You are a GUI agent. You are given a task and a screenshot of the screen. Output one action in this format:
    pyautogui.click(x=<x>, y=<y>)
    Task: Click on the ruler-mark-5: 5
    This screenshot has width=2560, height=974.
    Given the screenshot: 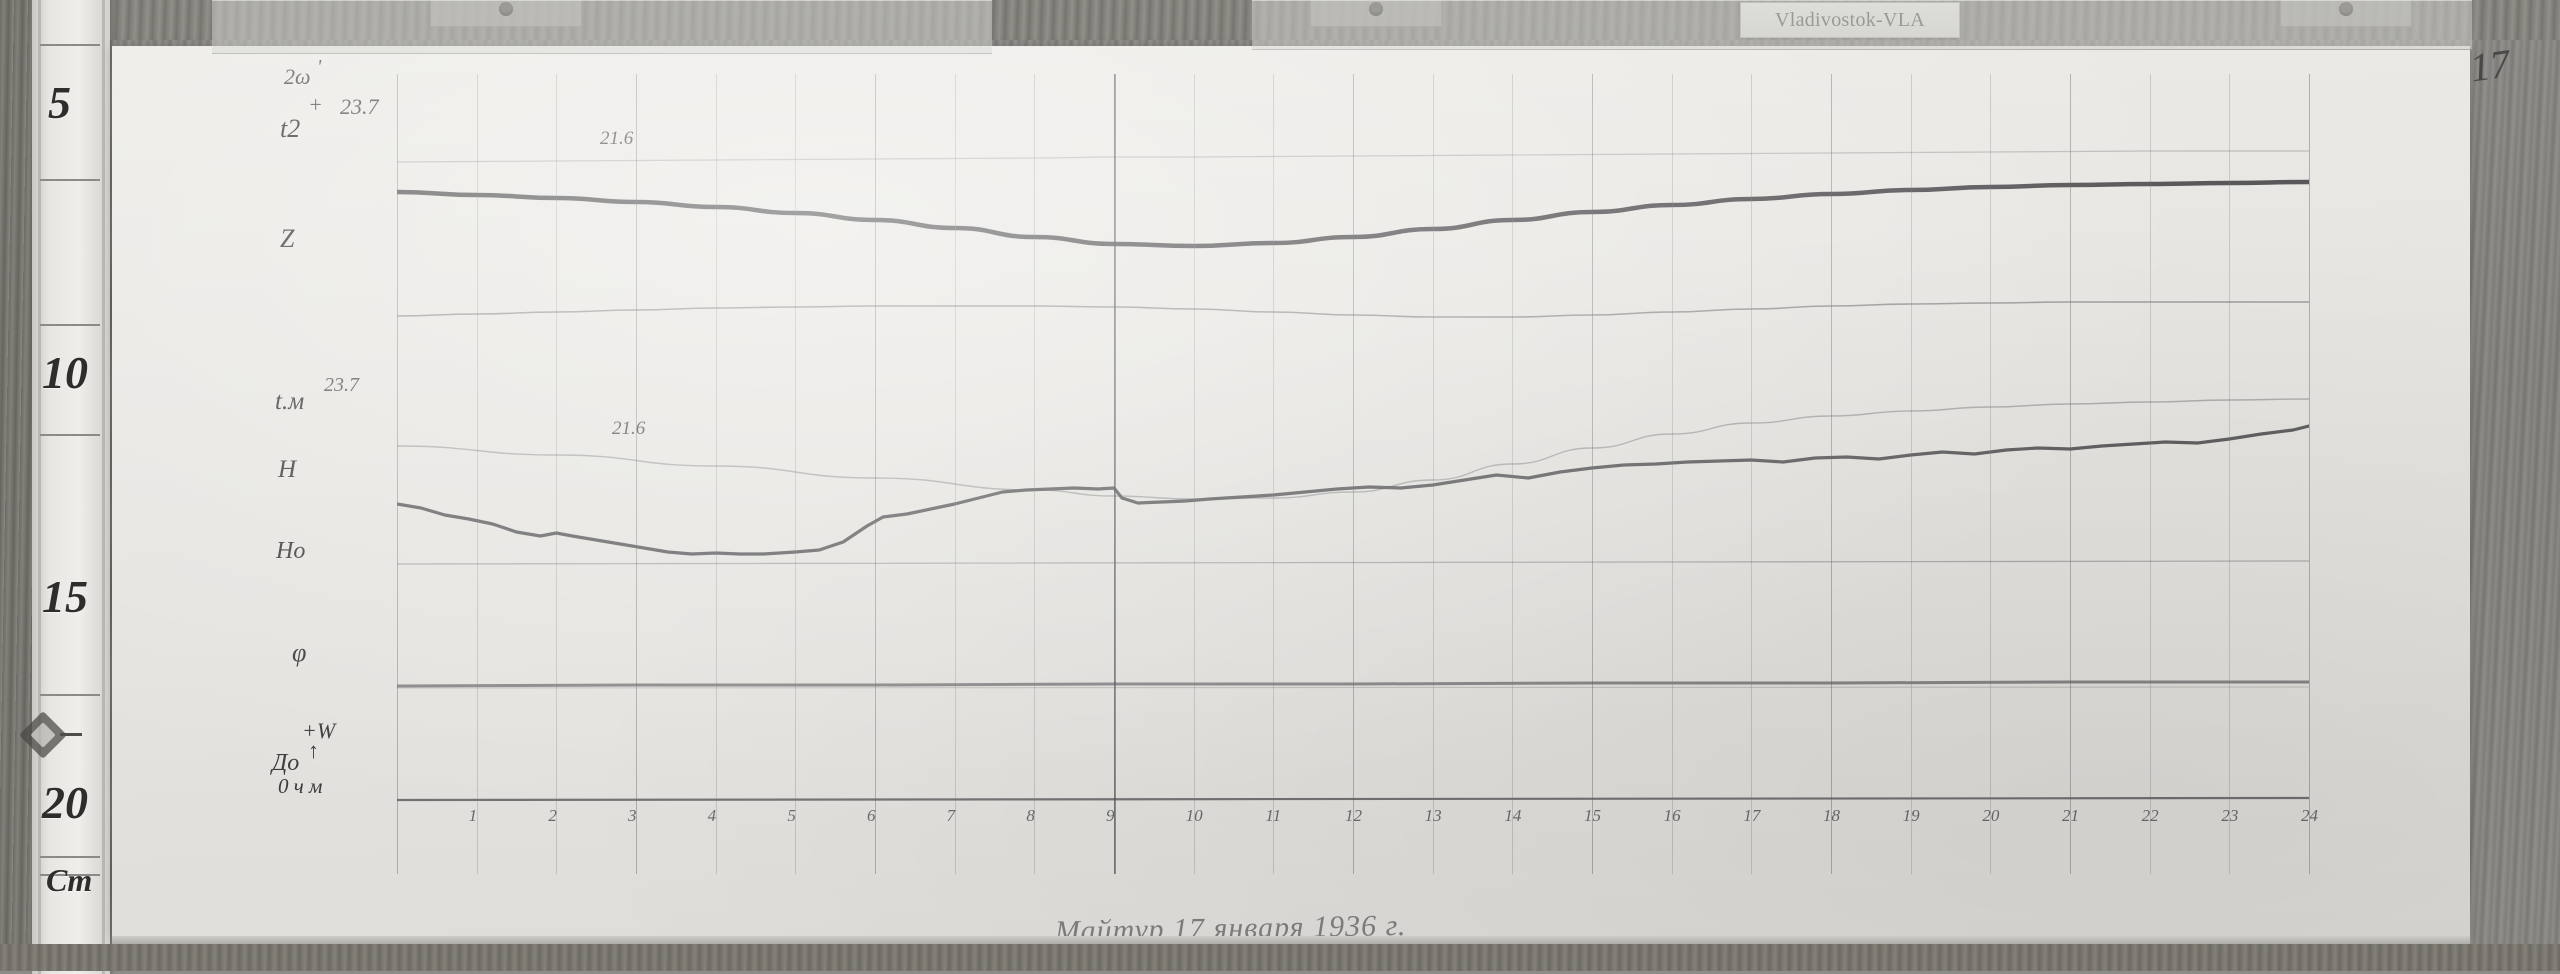 What is the action you would take?
    pyautogui.click(x=59, y=102)
    